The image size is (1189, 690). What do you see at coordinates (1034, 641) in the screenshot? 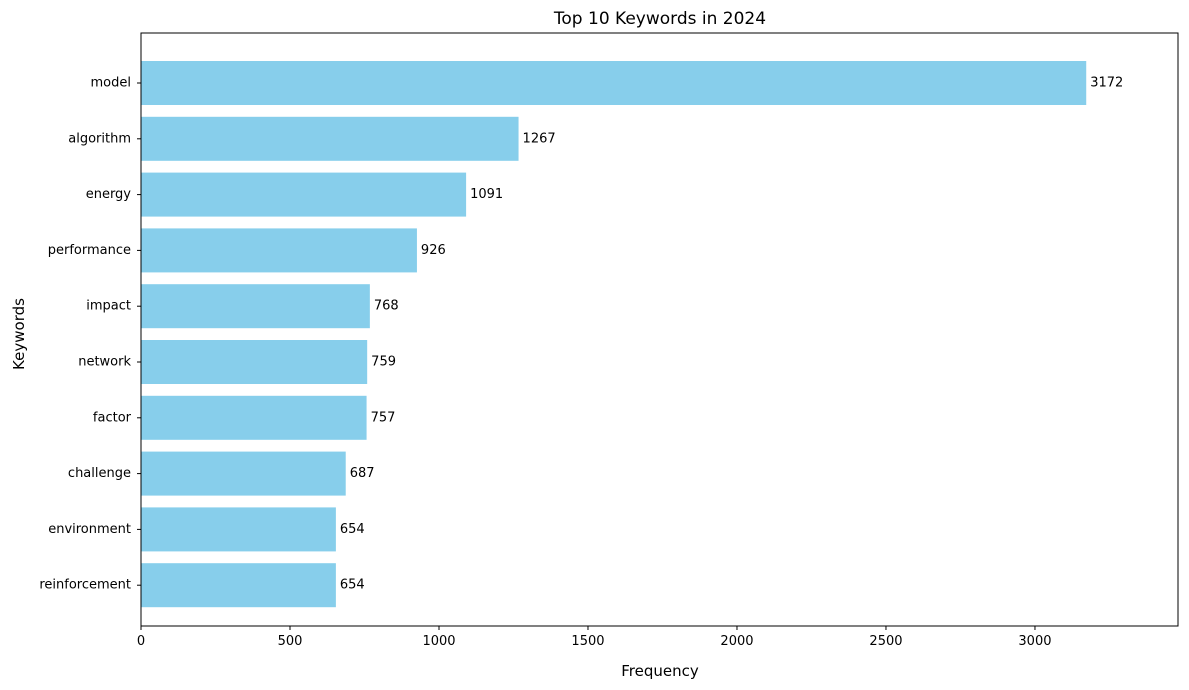
I see `x-tick-label: 3000` at bounding box center [1034, 641].